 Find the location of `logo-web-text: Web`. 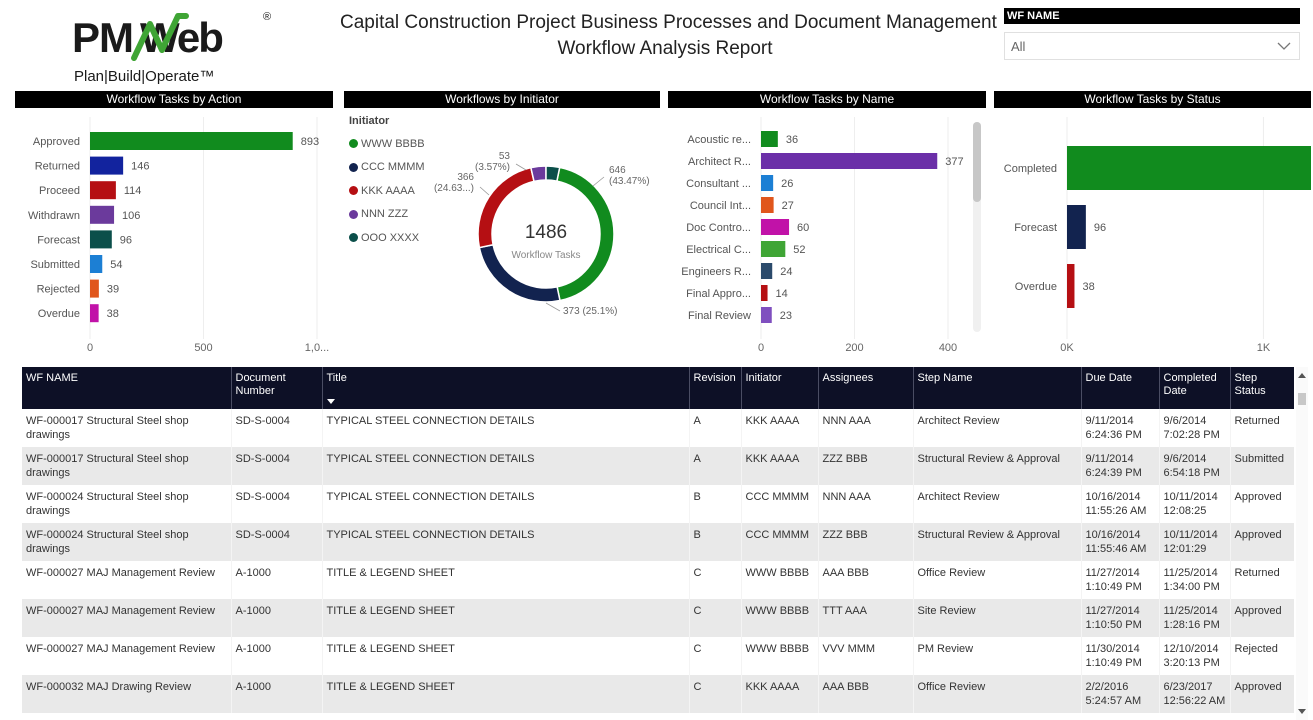

logo-web-text: Web is located at coordinates (181, 37).